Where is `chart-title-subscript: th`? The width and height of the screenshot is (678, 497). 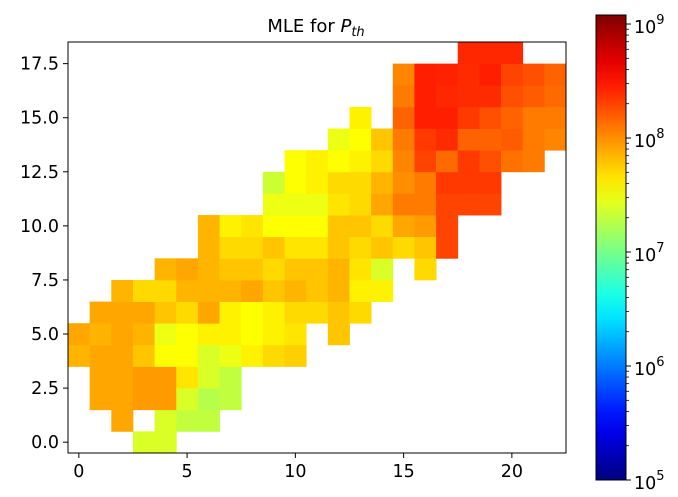 chart-title-subscript: th is located at coordinates (357, 32).